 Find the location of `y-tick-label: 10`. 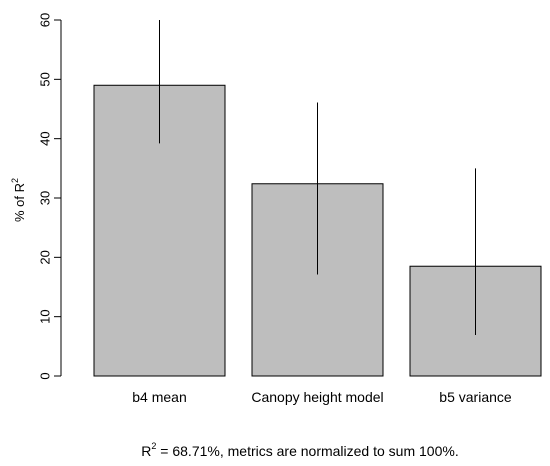

y-tick-label: 10 is located at coordinates (44, 316).